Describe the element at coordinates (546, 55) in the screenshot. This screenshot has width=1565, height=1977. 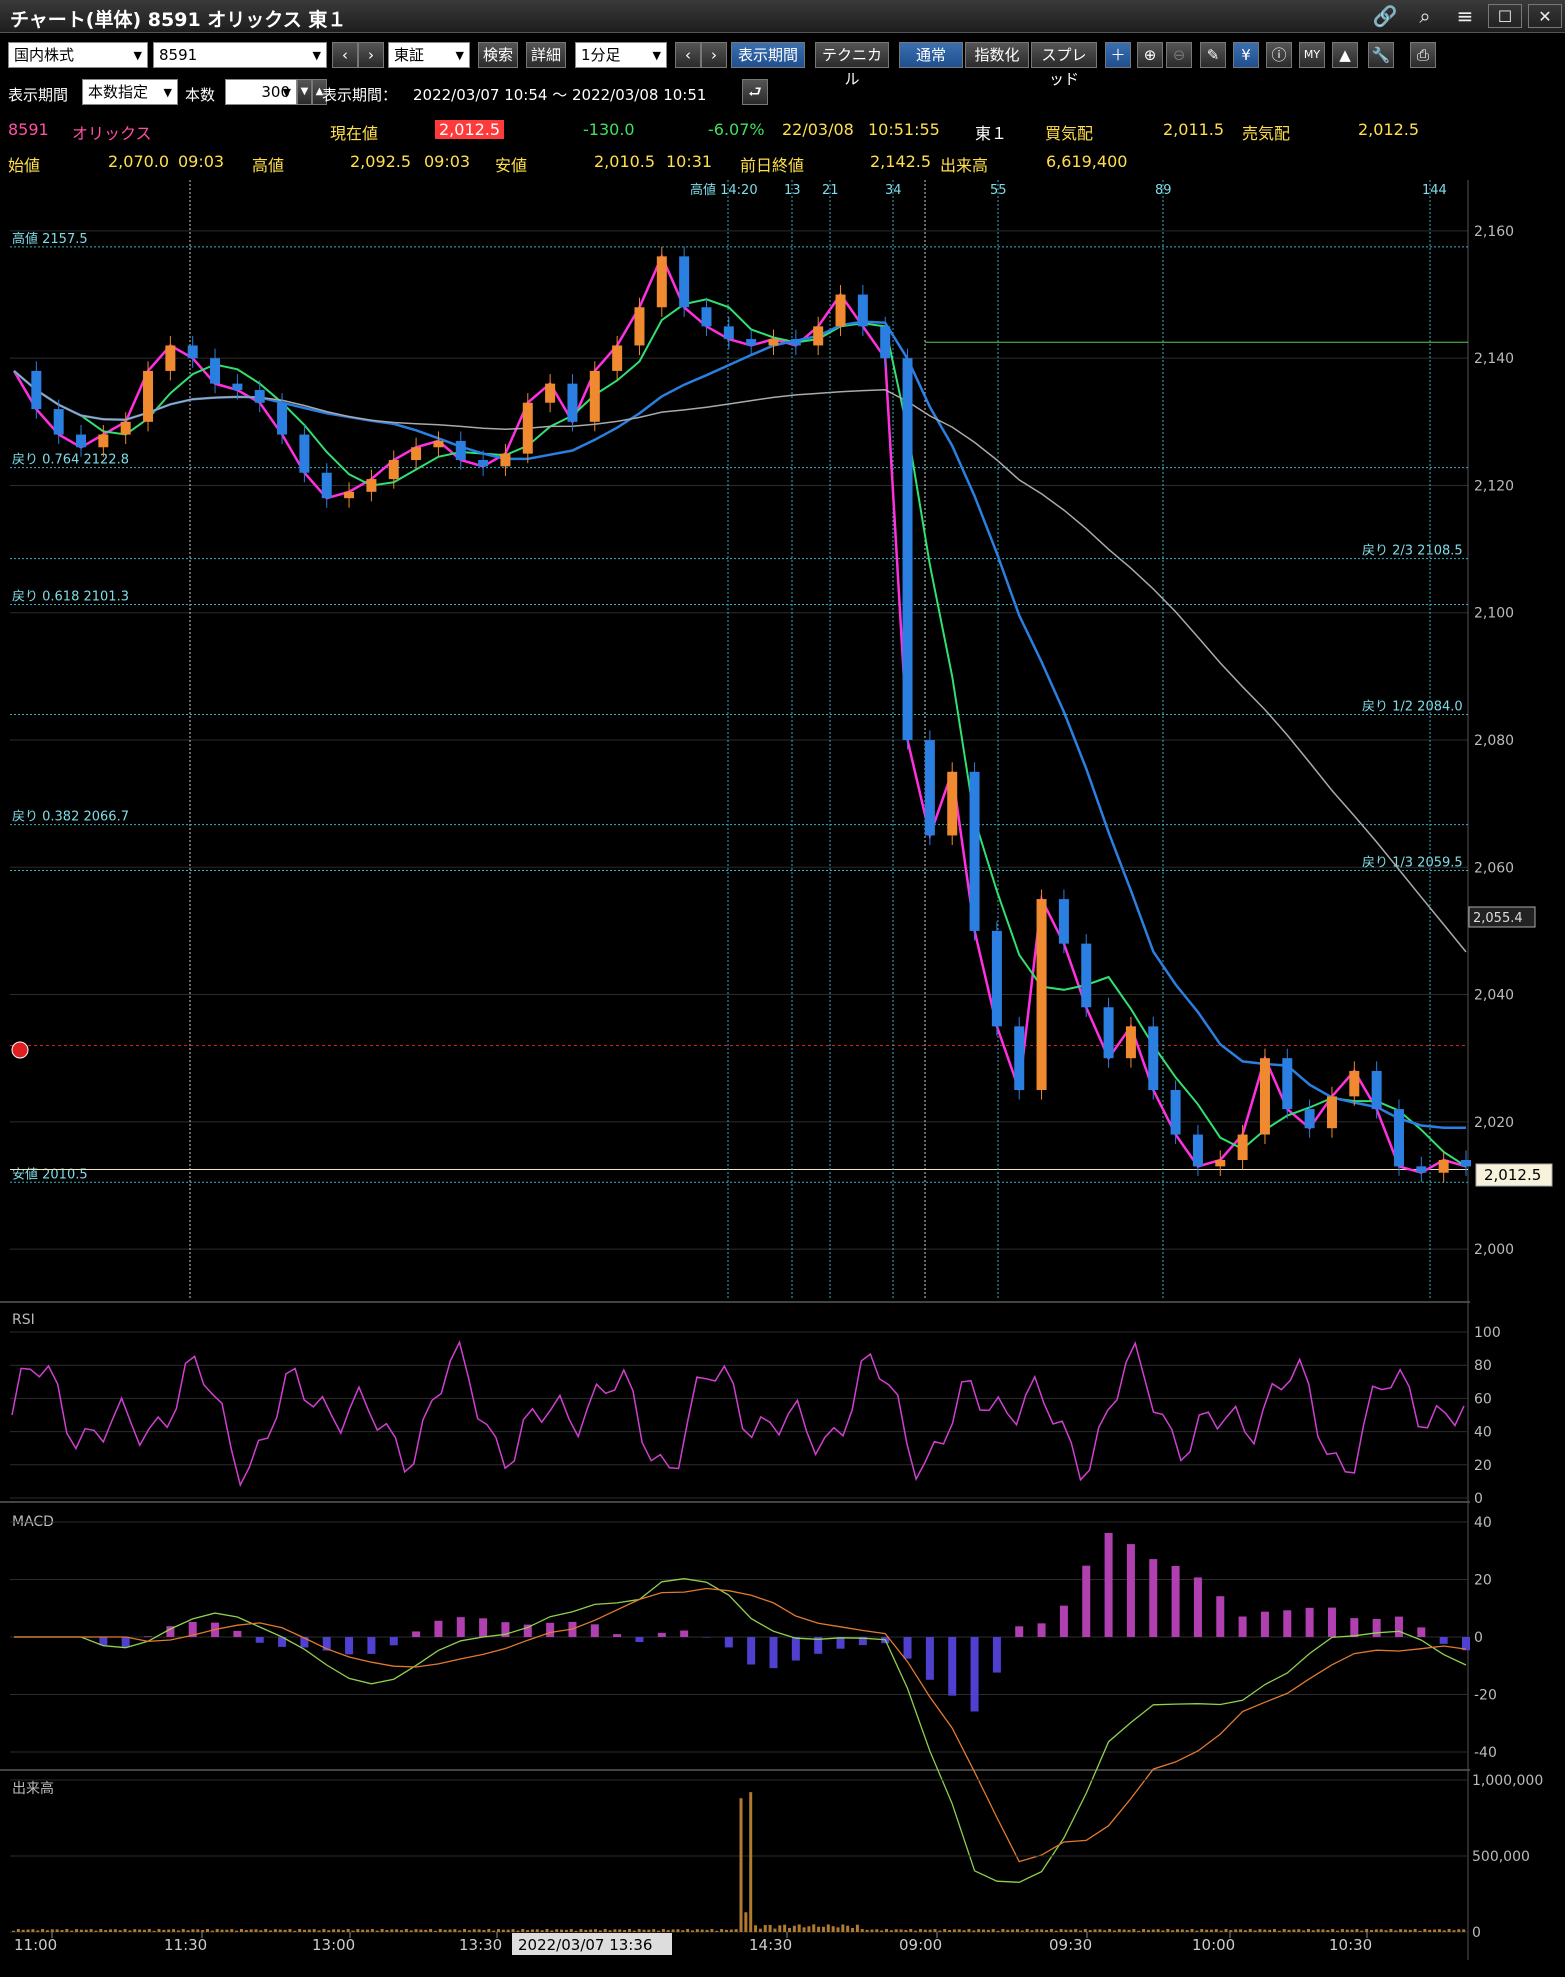
I see `detail-button: 詳細` at that location.